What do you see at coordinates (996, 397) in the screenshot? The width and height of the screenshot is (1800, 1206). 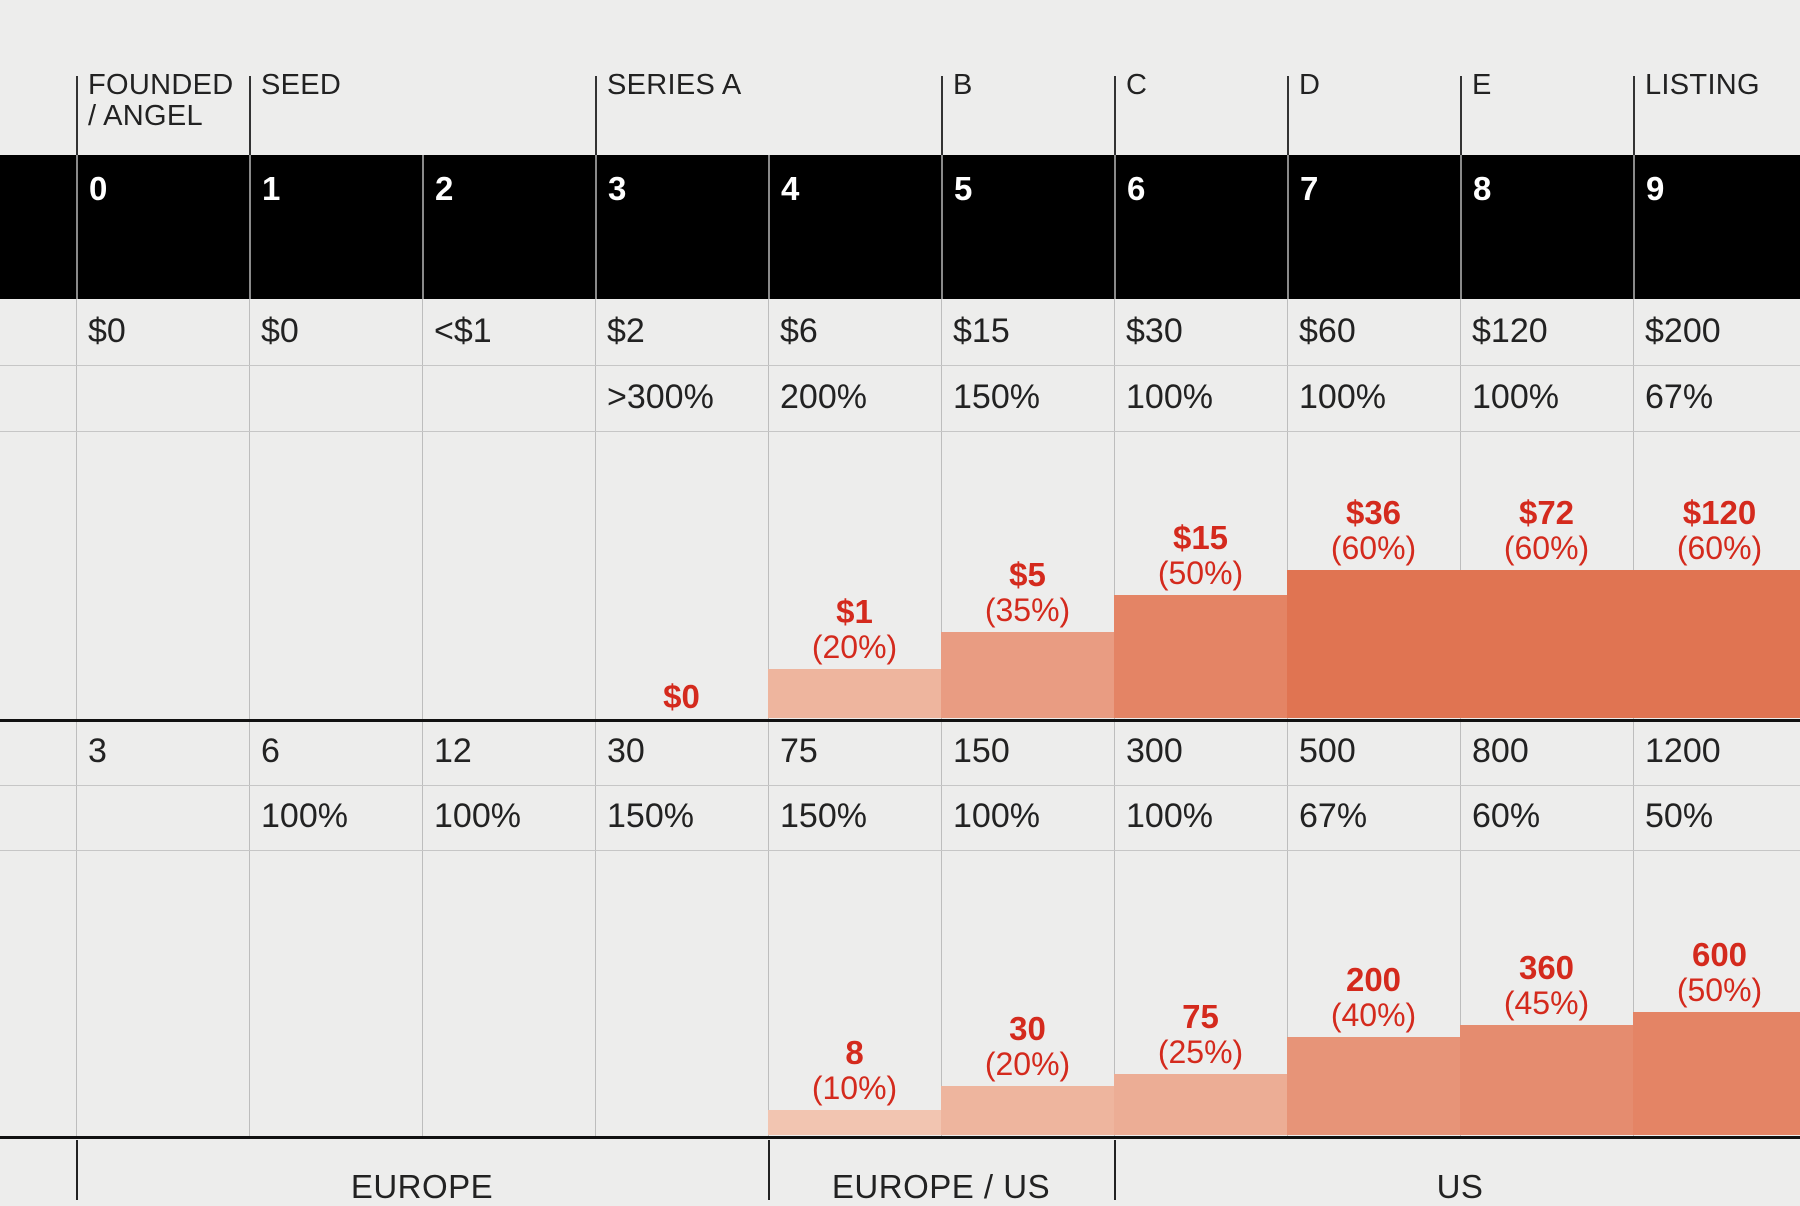 I see `valuation-growth-cell: 150%` at bounding box center [996, 397].